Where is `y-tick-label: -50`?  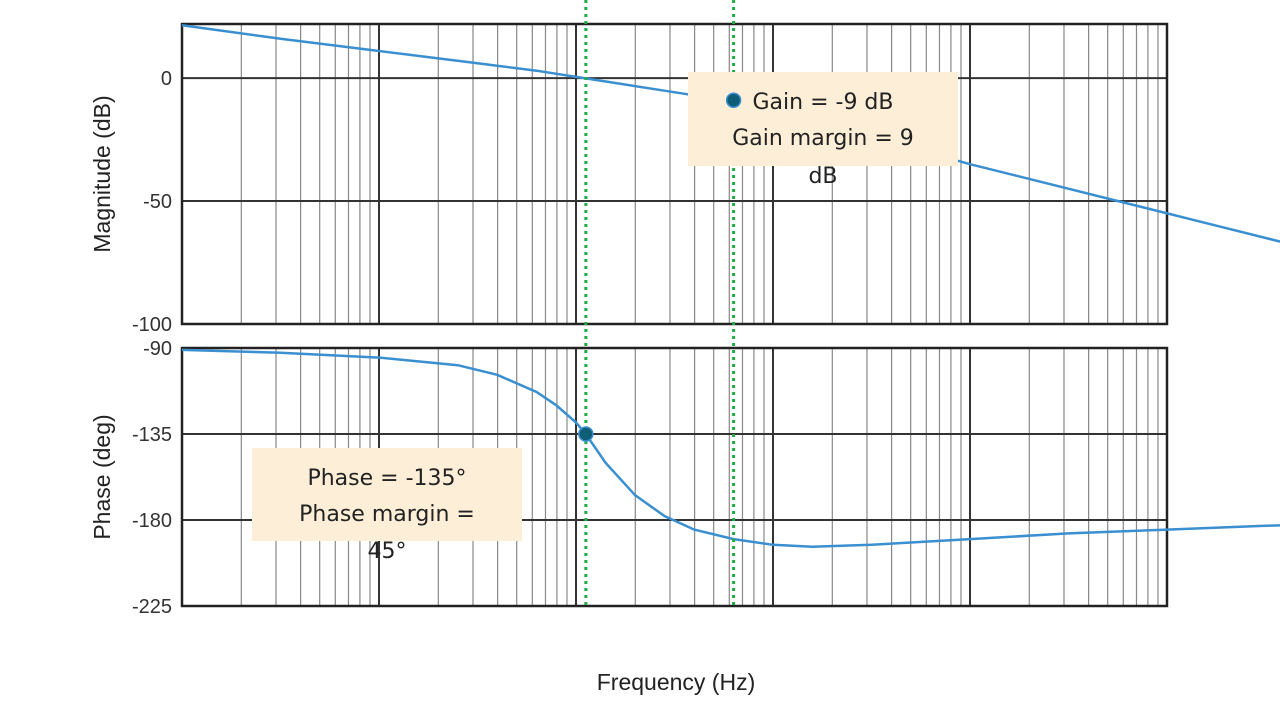
y-tick-label: -50 is located at coordinates (157, 202).